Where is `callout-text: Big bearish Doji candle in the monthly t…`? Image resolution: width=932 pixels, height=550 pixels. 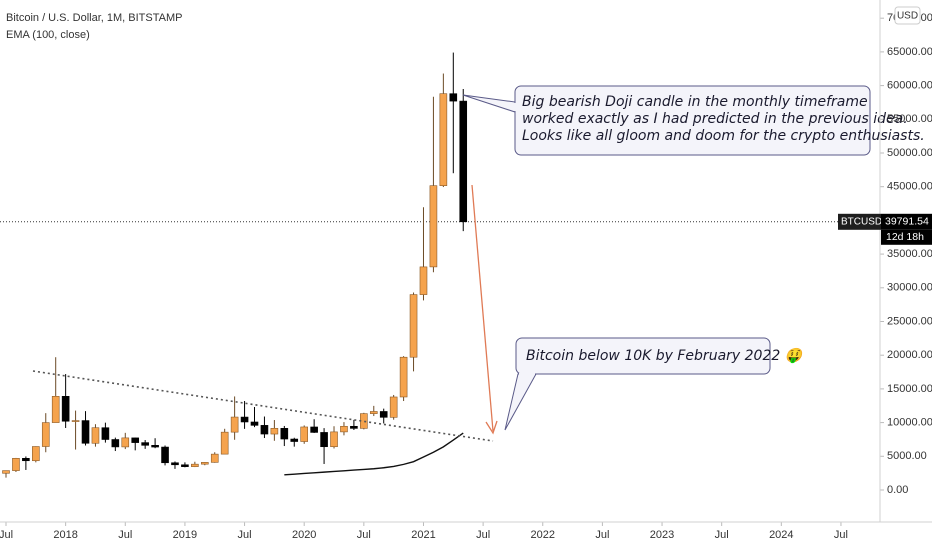 callout-text: Big bearish Doji candle in the monthly t… is located at coordinates (695, 102).